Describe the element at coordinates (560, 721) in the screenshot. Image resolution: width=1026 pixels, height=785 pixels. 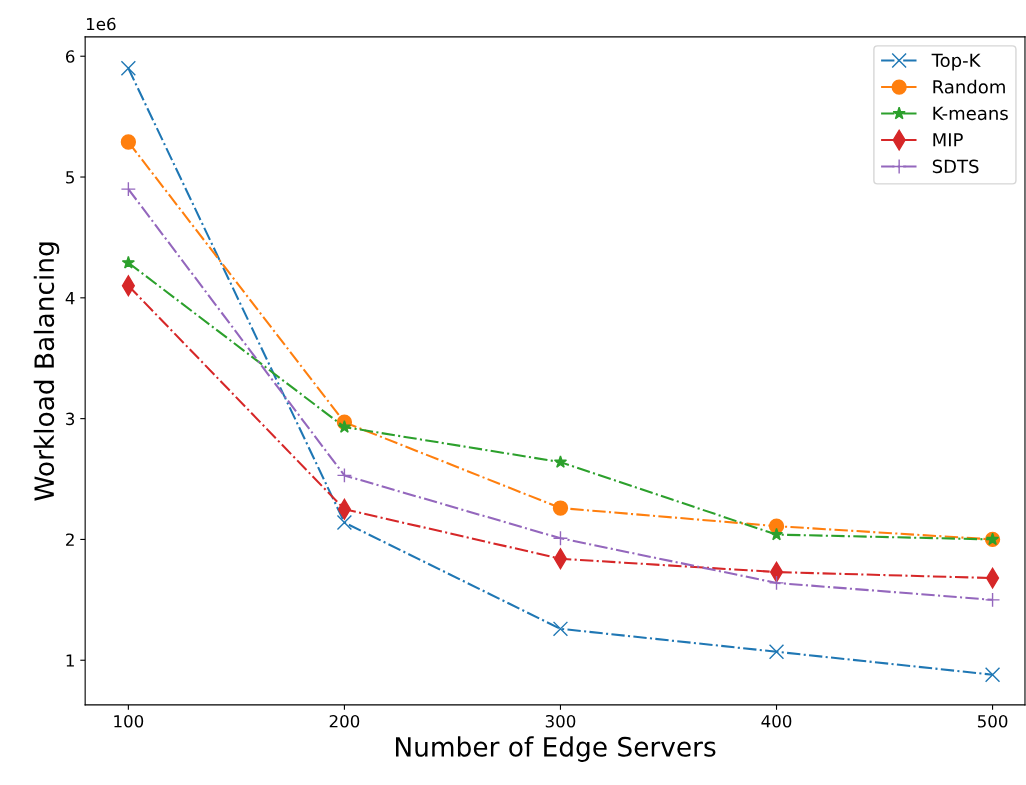
I see `x-tick-label: 300` at that location.